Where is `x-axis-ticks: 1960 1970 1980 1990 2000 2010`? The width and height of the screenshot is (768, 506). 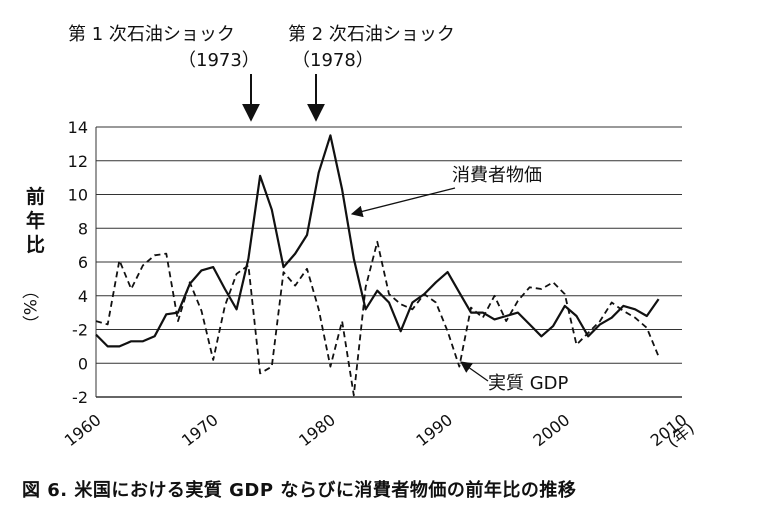
x-axis-ticks: 1960 1970 1980 1990 2000 2010 is located at coordinates (376, 430).